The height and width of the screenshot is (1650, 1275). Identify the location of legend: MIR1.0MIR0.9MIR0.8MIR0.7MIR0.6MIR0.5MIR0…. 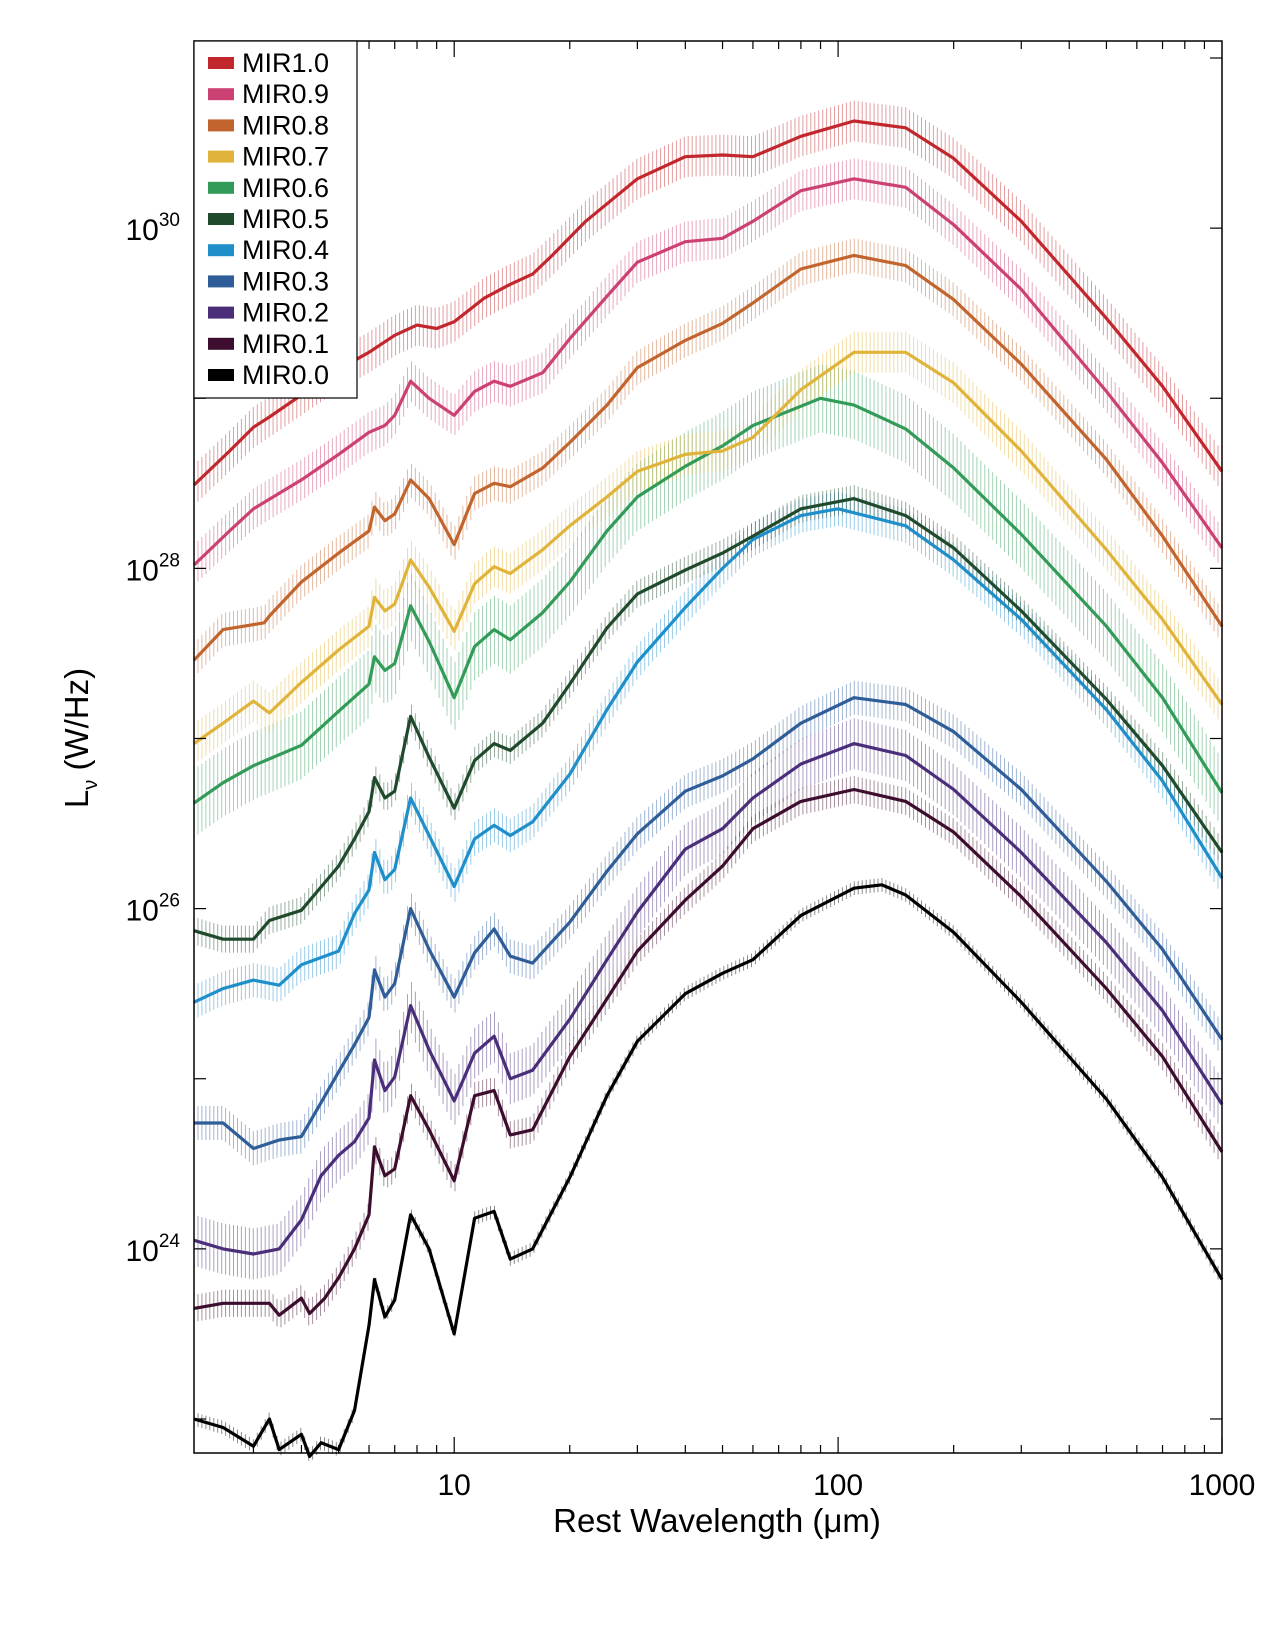
(275, 219).